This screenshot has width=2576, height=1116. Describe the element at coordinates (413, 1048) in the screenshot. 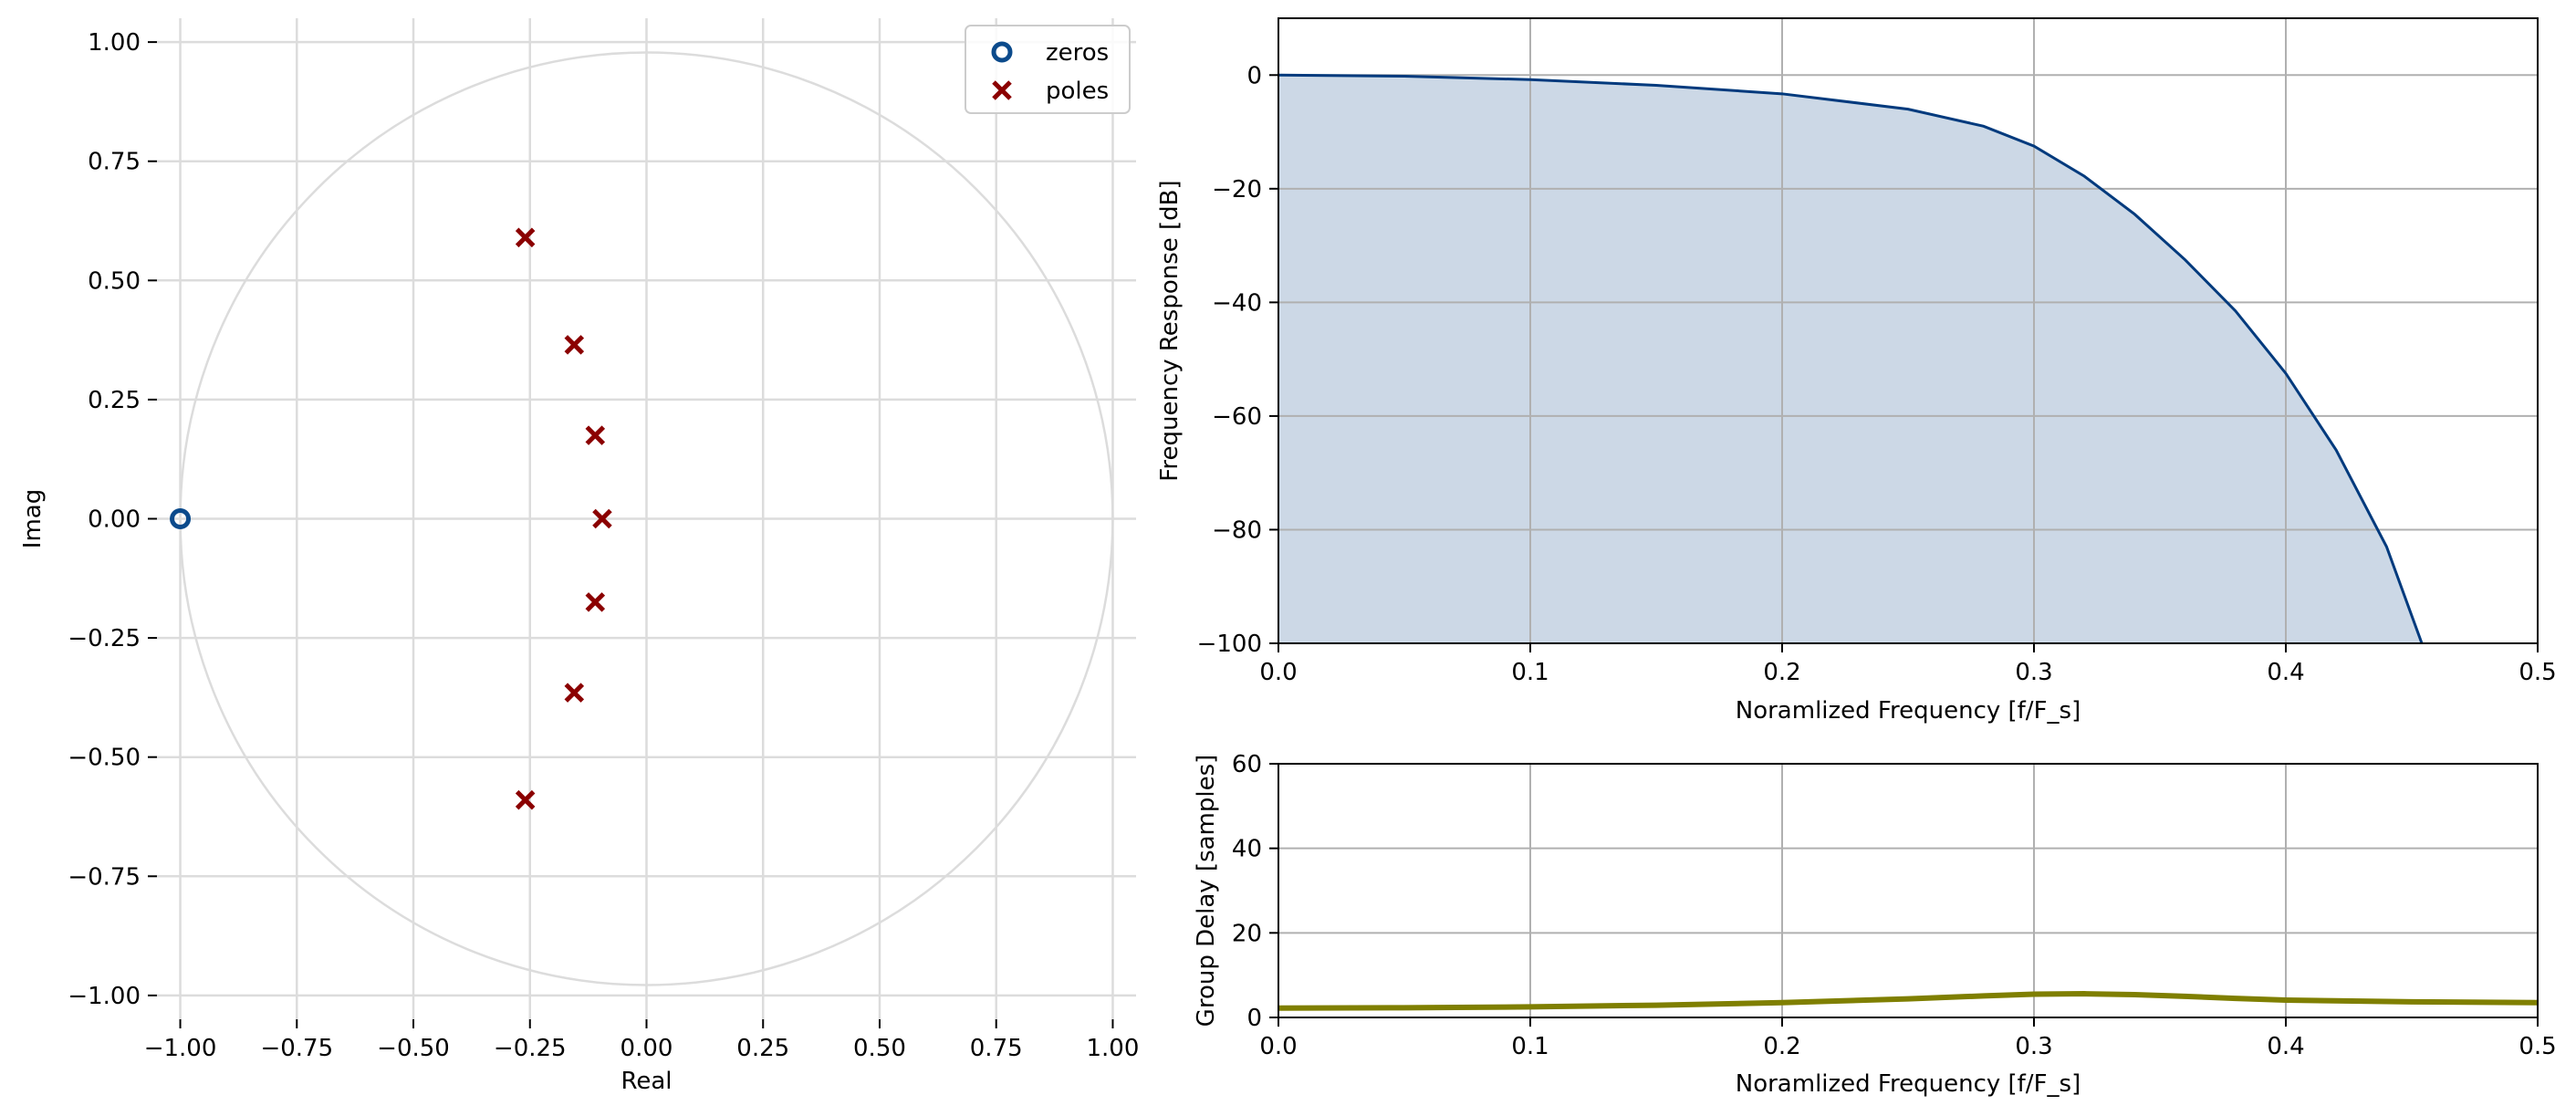

I see `pz-xtick-label: −0.50` at that location.